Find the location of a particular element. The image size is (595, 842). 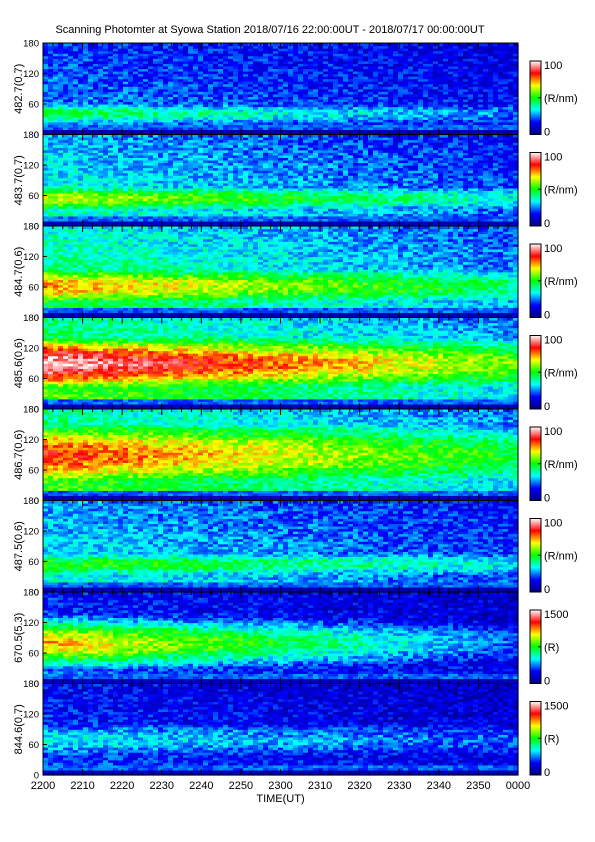

y-axis-label: 844.6(0.7) is located at coordinates (19, 729).